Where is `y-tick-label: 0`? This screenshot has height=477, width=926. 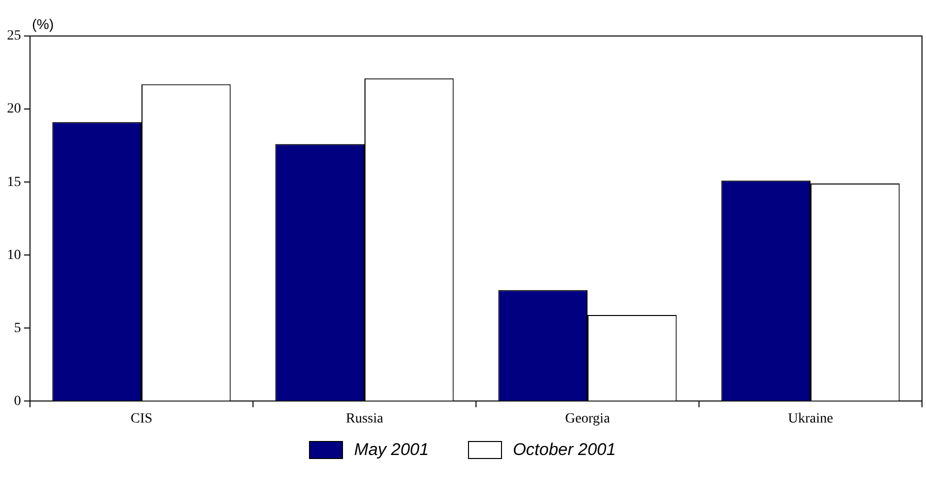
y-tick-label: 0 is located at coordinates (17, 401).